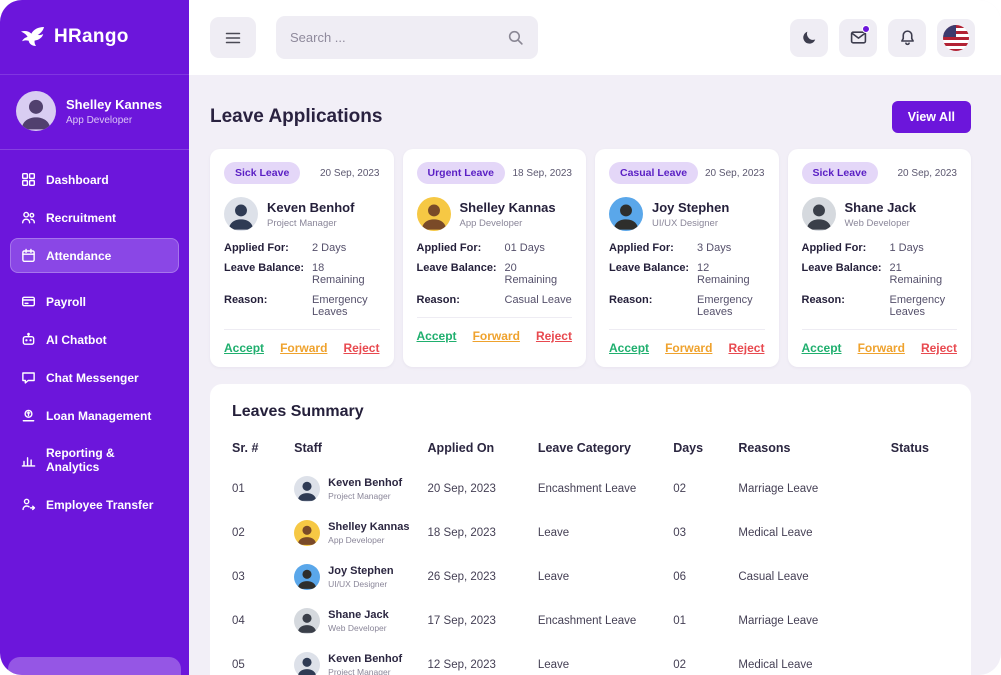 This screenshot has width=1001, height=675. What do you see at coordinates (94, 255) in the screenshot?
I see `sidebar-item-attendance: Attendance` at bounding box center [94, 255].